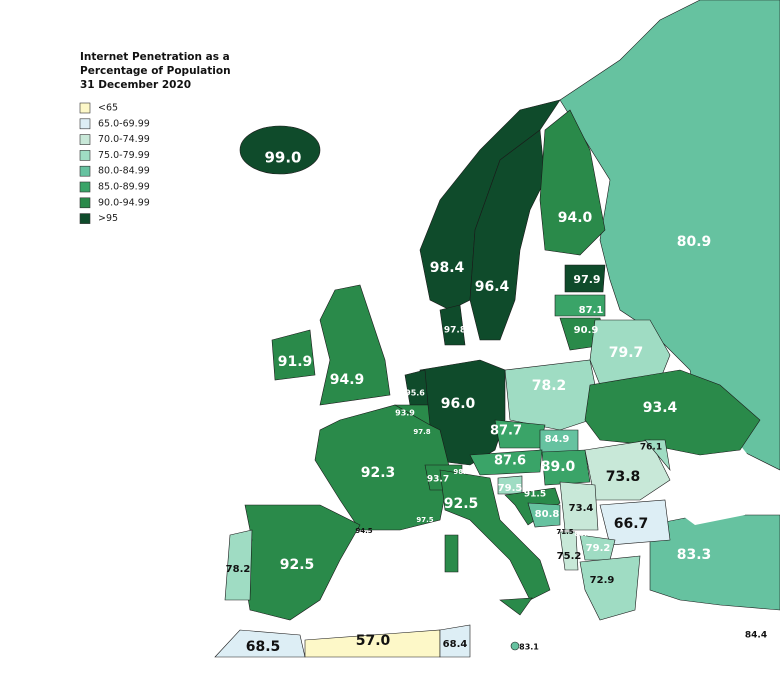 This screenshot has height=677, width=780. I want to click on sardinia, so click(451, 553).